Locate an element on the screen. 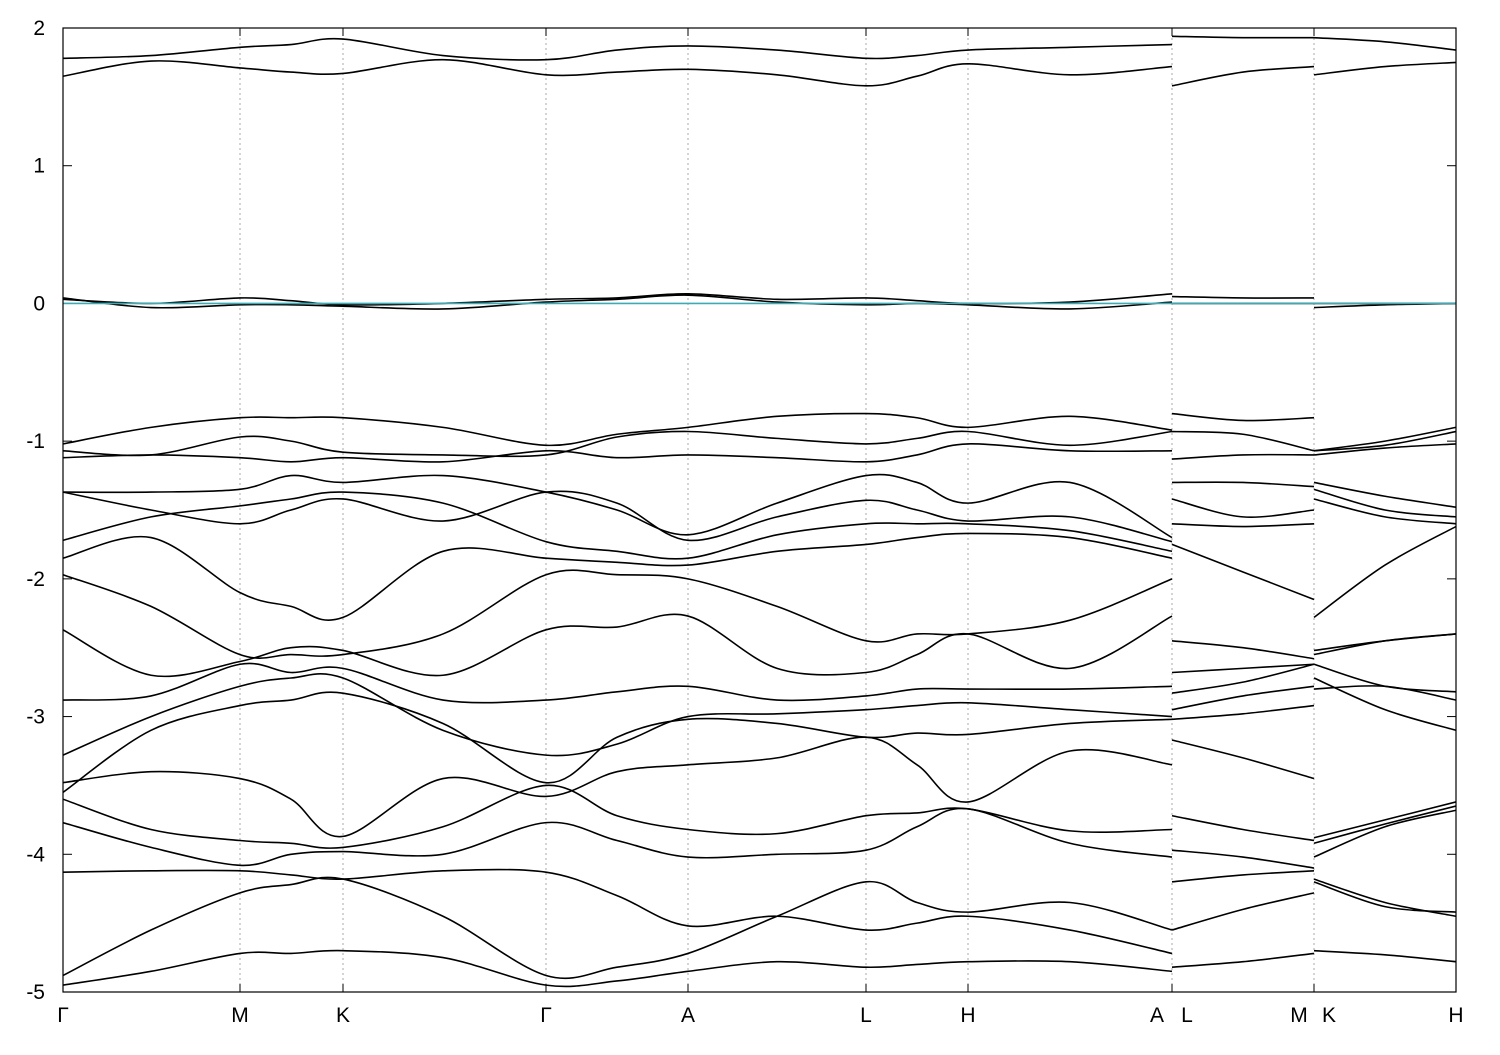  y-tick-label: -2 is located at coordinates (35, 579).